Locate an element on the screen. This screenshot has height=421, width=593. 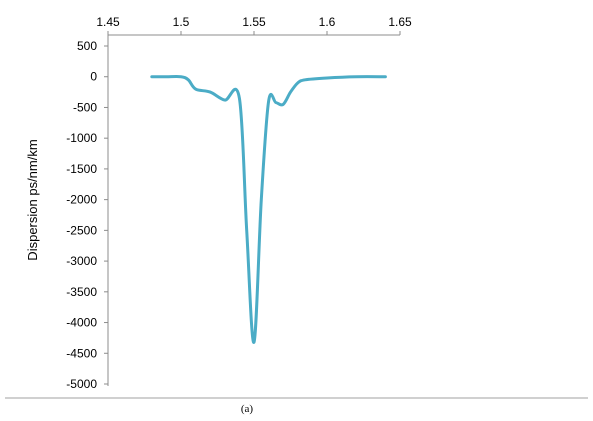
figure-caption: (a) is located at coordinates (247, 409).